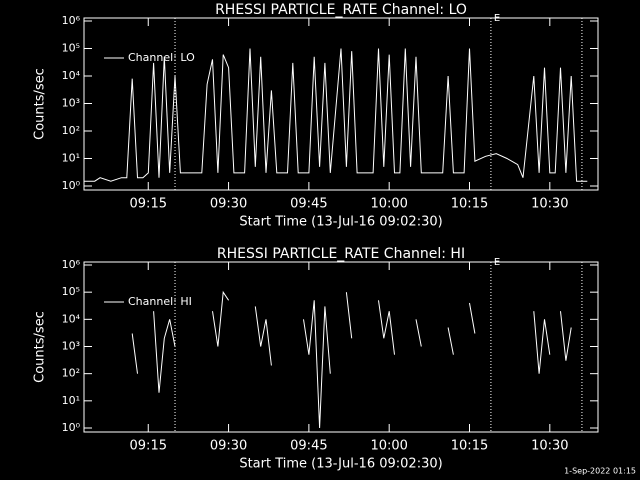 The height and width of the screenshot is (480, 640). I want to click on legend-label: Channel: LO, so click(161, 57).